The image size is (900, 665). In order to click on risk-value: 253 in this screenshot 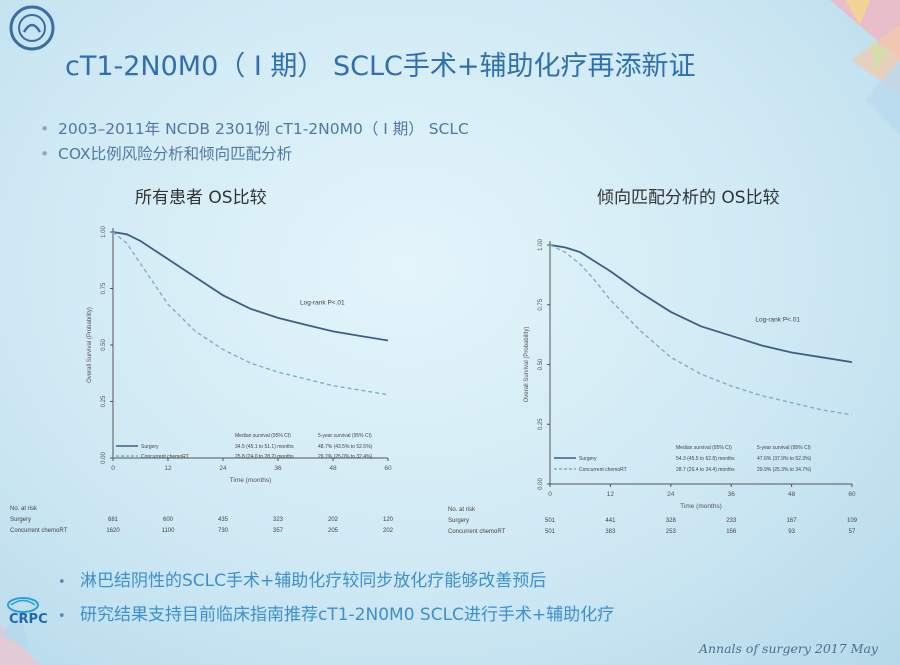, I will do `click(671, 532)`.